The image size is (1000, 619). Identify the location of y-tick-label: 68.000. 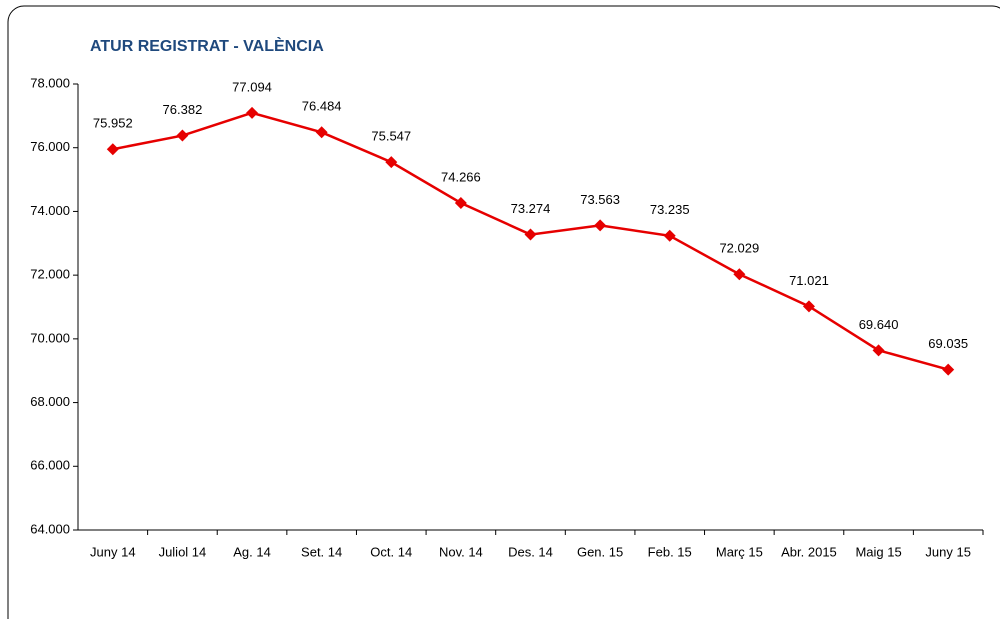
(50, 401).